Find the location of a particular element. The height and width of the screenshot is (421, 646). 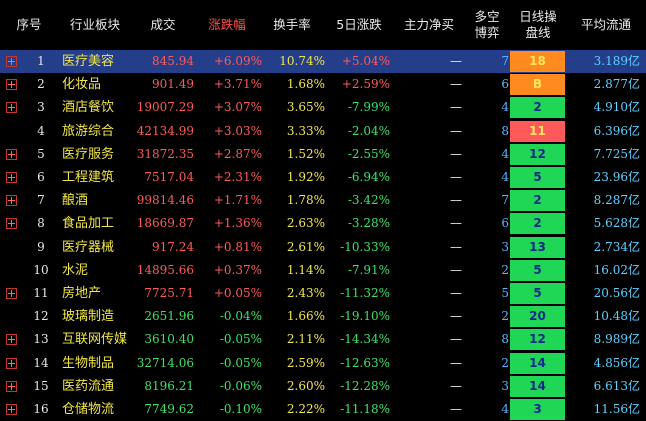

daily-setup-cell: 11 is located at coordinates (537, 131).